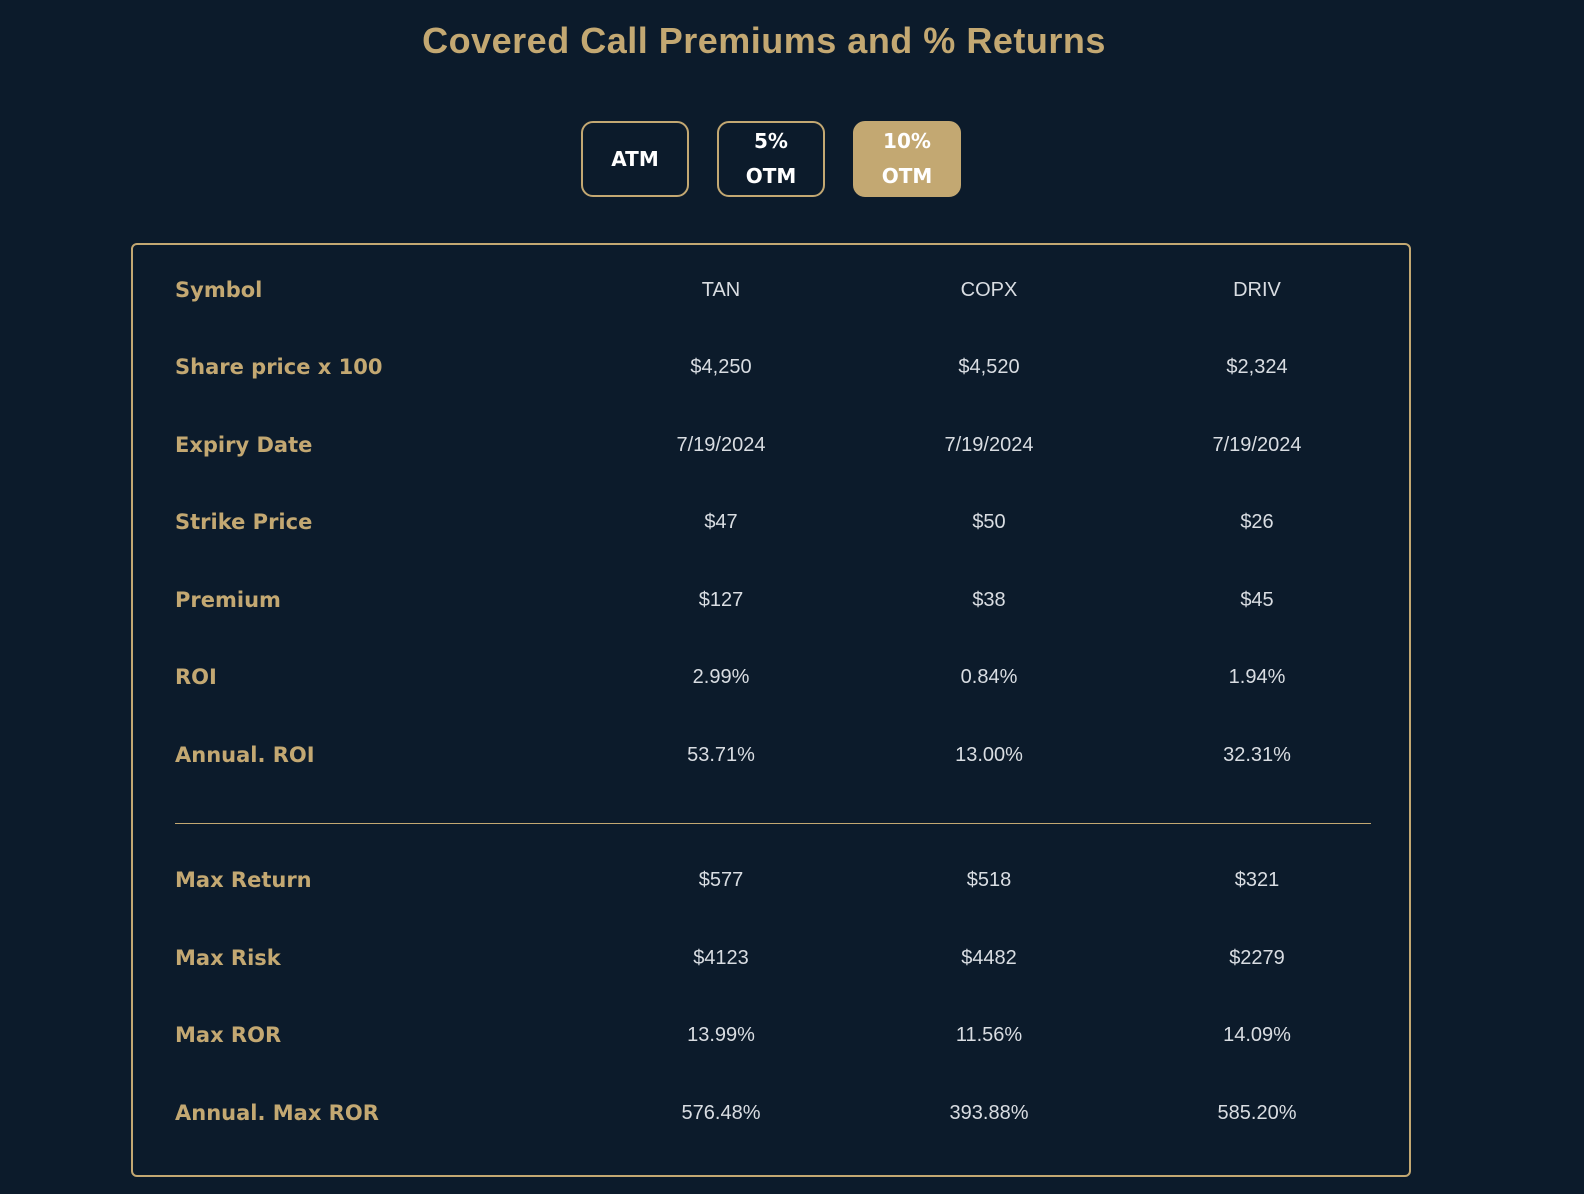 Image resolution: width=1584 pixels, height=1194 pixels. Describe the element at coordinates (989, 1034) in the screenshot. I see `table-cell: 11.56%` at that location.